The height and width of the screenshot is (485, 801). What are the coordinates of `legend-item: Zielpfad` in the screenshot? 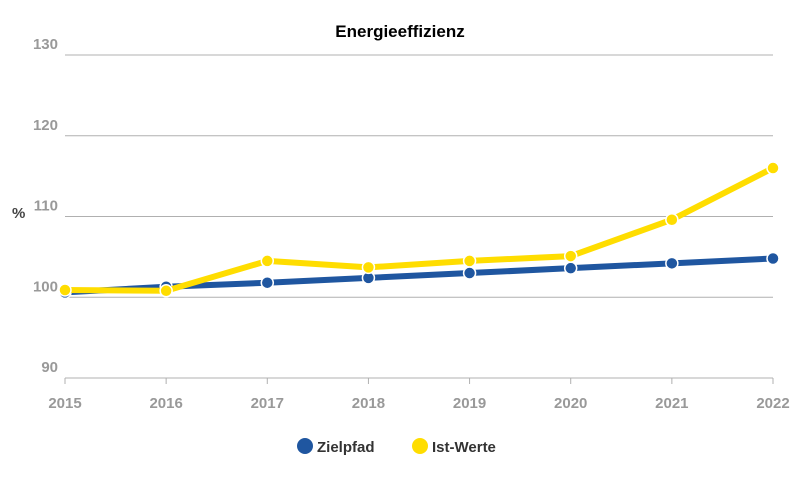 It's located at (336, 447).